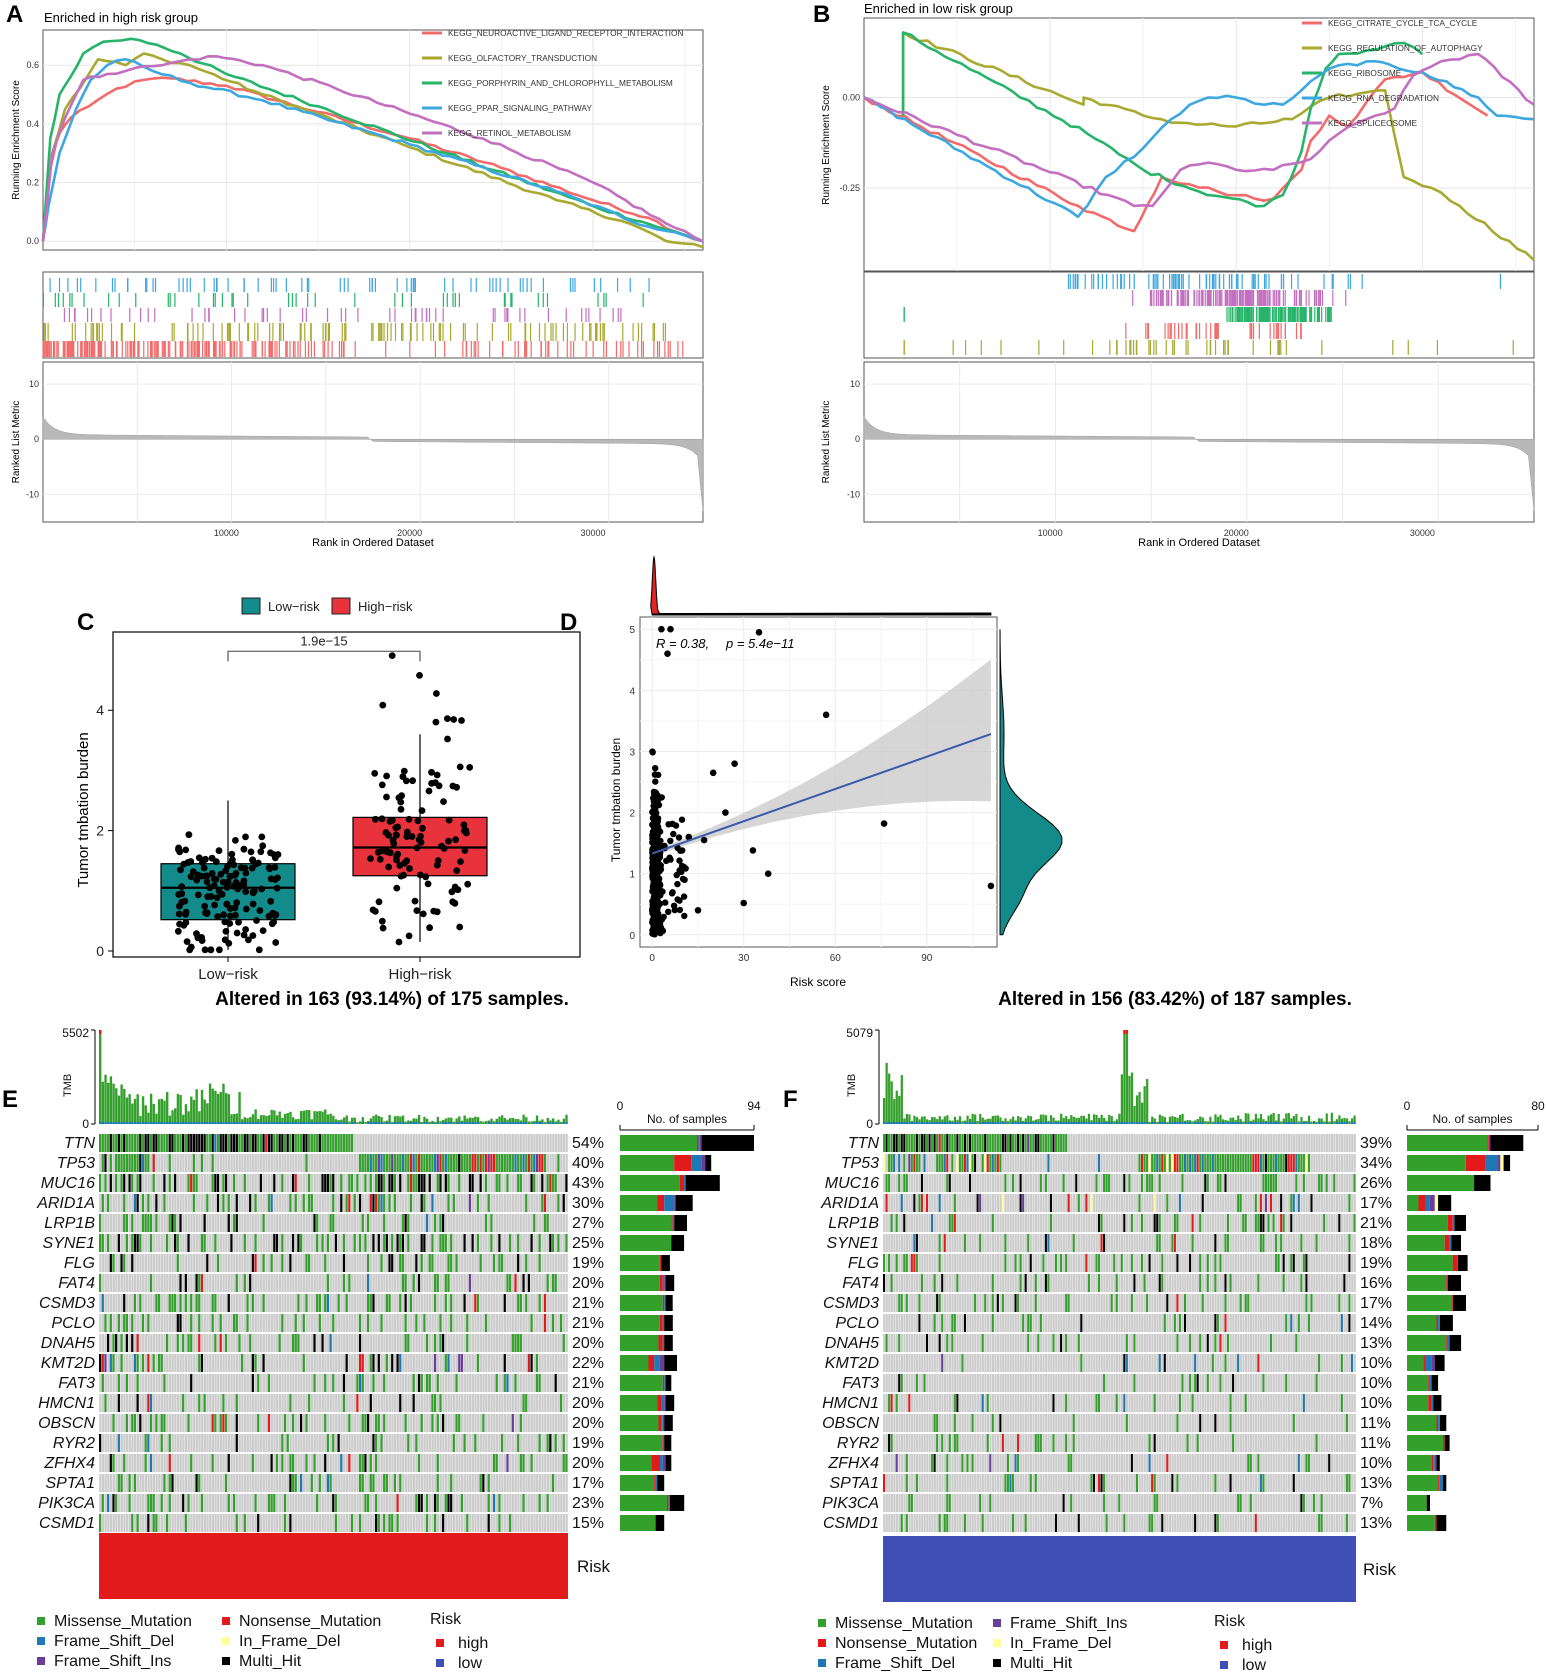  What do you see at coordinates (409, 533) in the screenshot?
I see `x-tick-label: 20000` at bounding box center [409, 533].